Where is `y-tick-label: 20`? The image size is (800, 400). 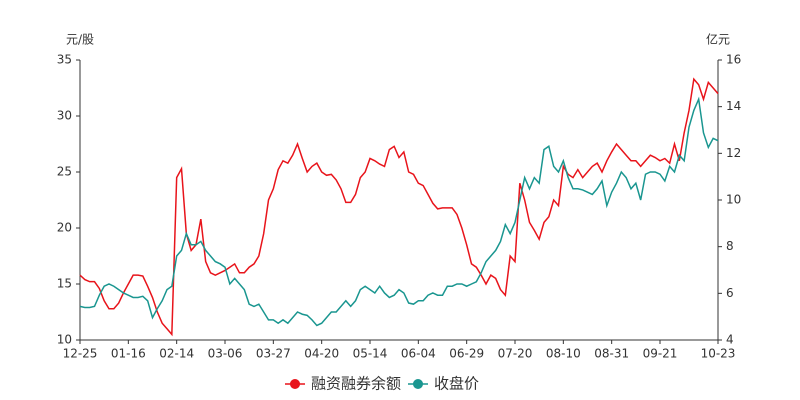
y-tick-label: 20 is located at coordinates (64, 228).